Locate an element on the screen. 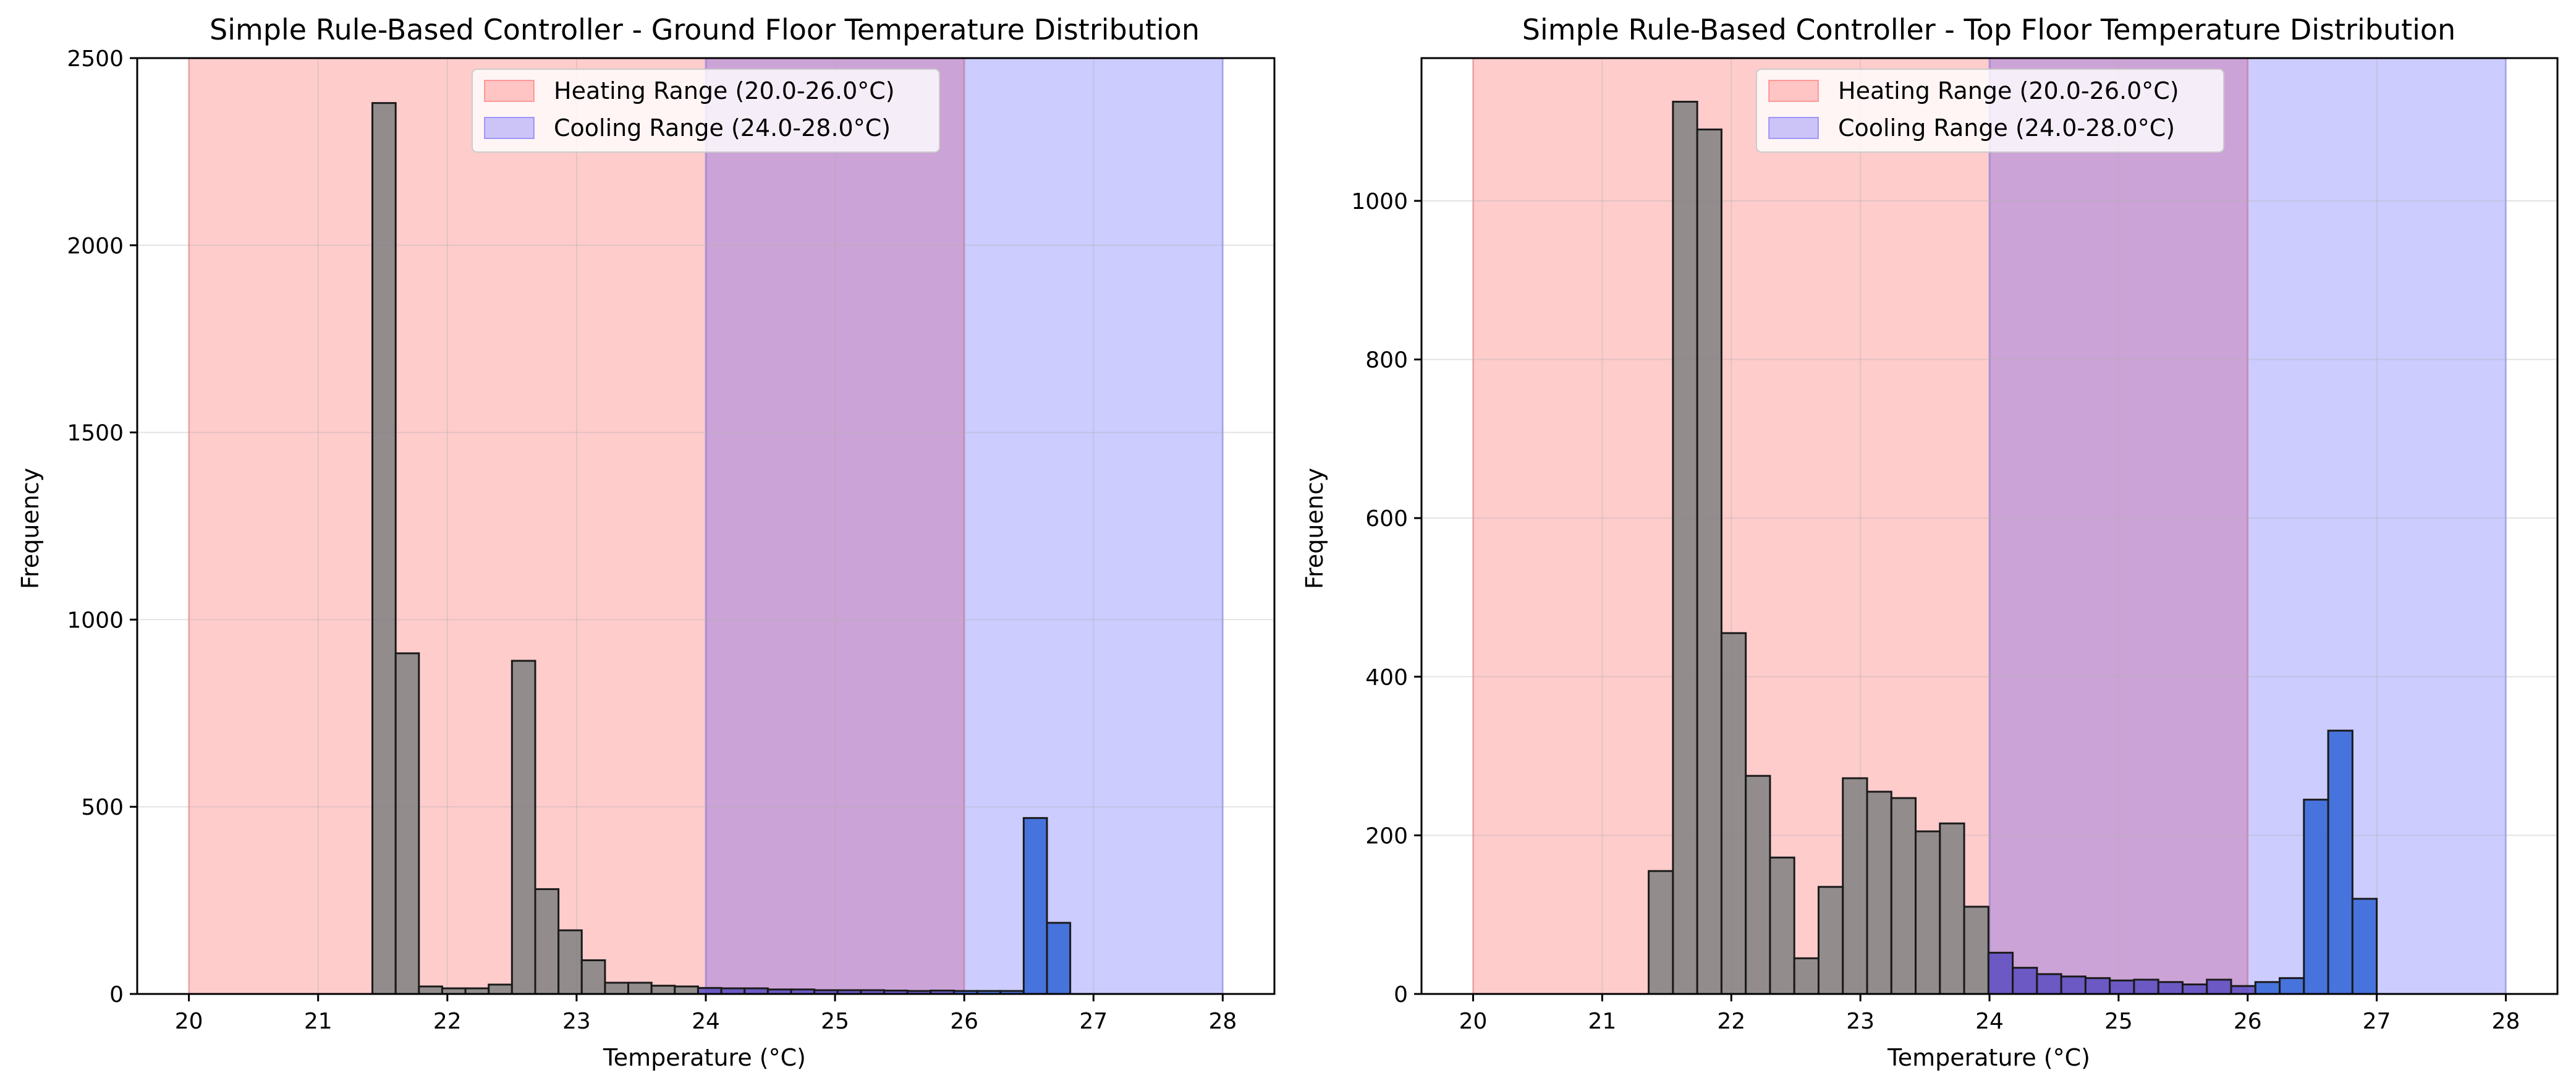 The height and width of the screenshot is (1091, 2576). y-tick-label: 200 is located at coordinates (1386, 836).